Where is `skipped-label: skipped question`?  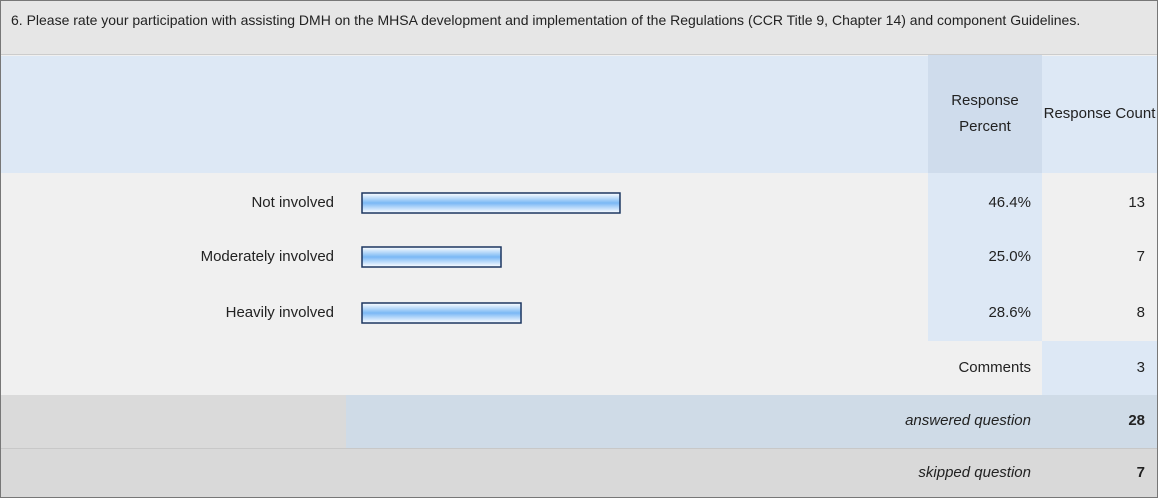
skipped-label: skipped question is located at coordinates (974, 472).